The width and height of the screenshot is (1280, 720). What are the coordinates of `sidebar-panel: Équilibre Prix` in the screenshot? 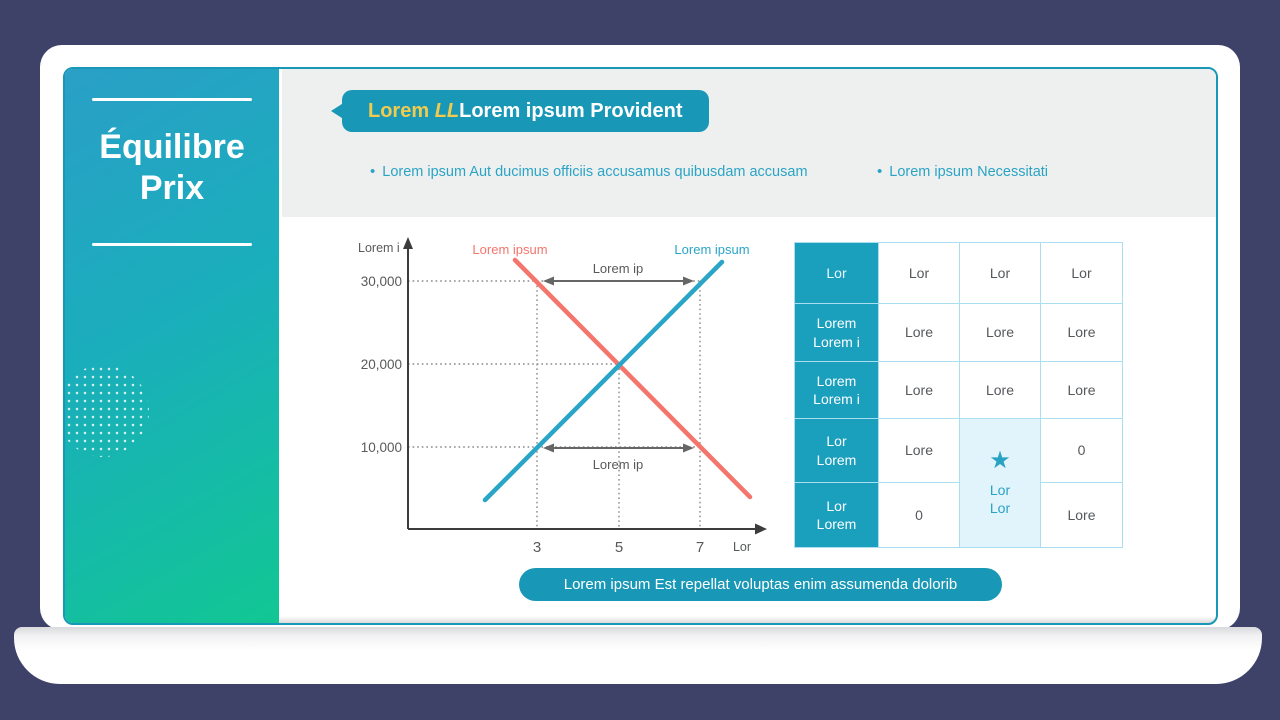 It's located at (172, 346).